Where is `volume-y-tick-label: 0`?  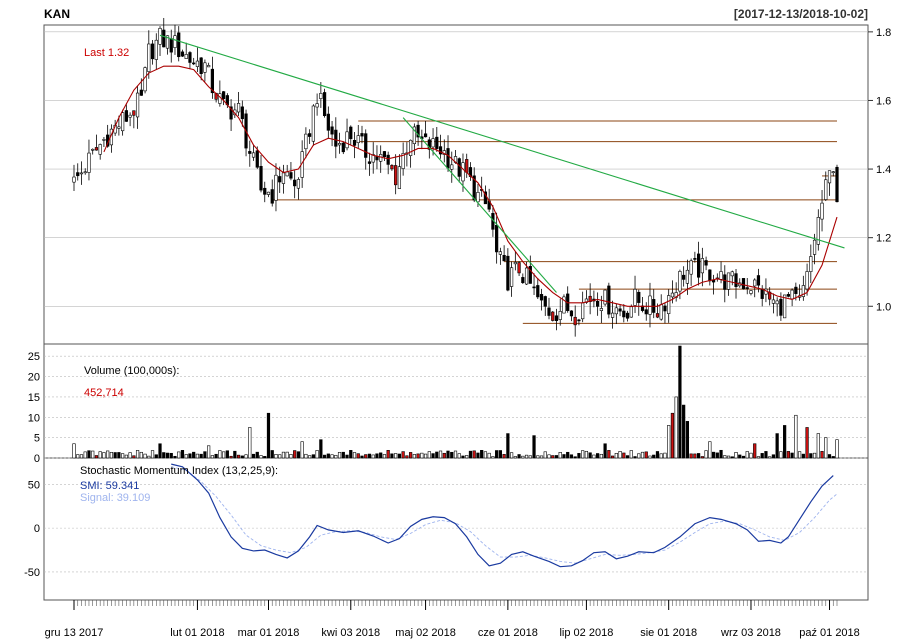
volume-y-tick-label: 0 is located at coordinates (37, 459).